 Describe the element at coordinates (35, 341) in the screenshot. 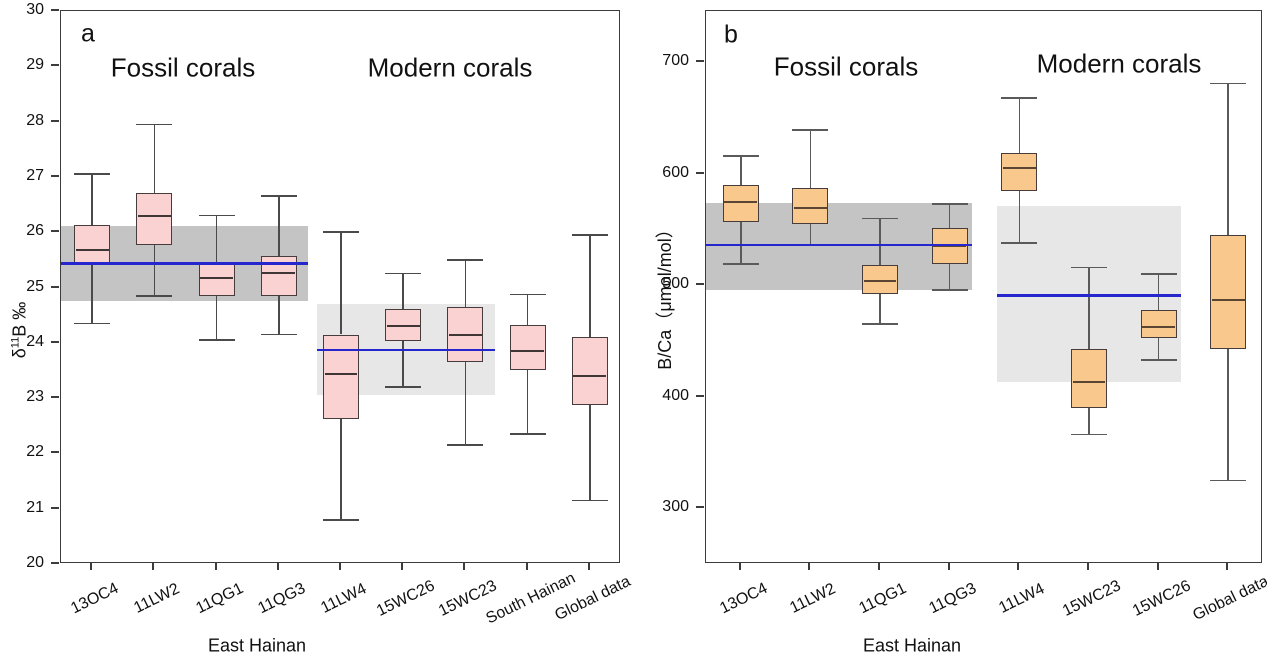

I see `y-tick-label: 24` at that location.